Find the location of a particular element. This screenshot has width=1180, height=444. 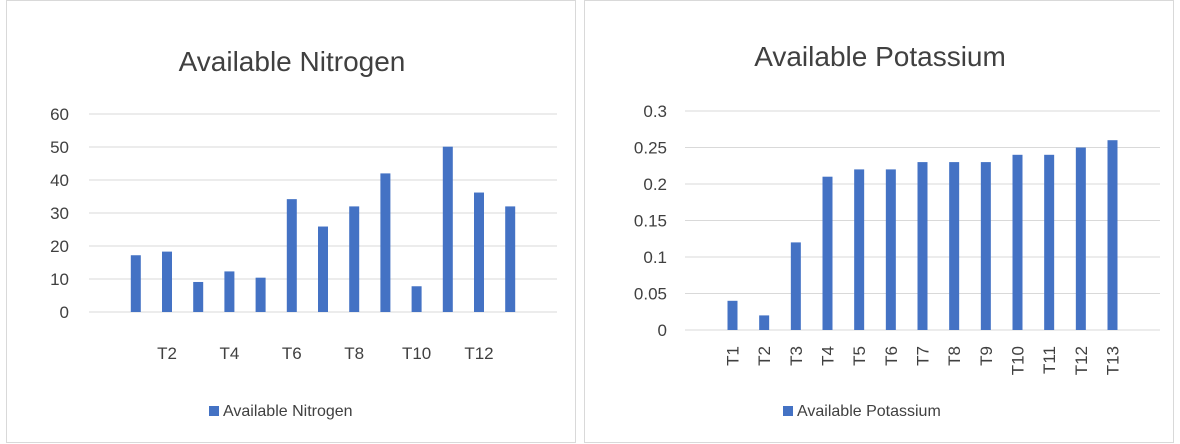

y-tick-label: 0.15 is located at coordinates (650, 221).